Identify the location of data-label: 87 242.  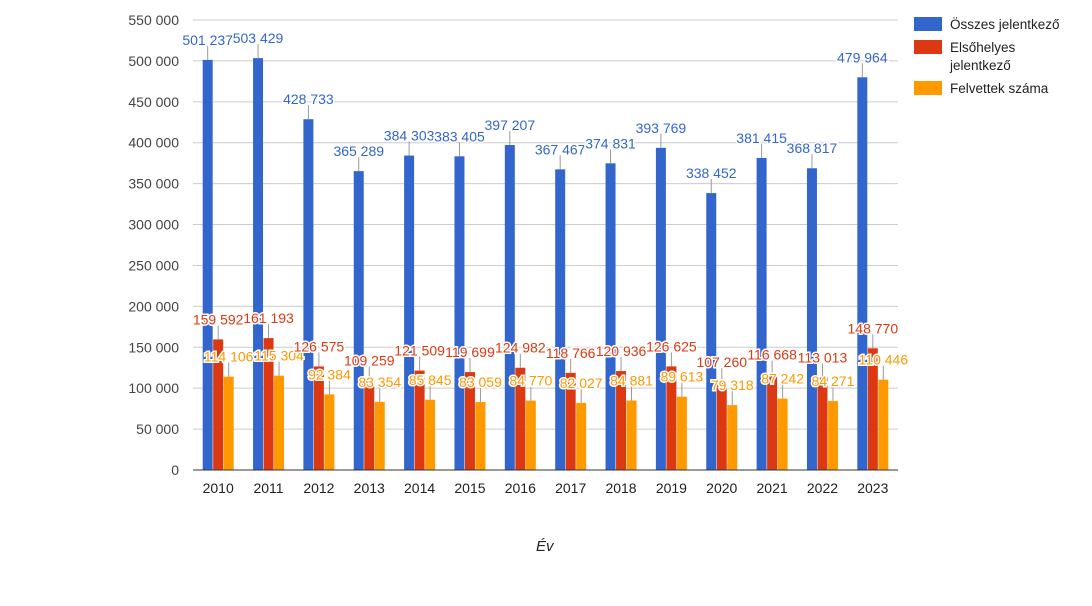
(782, 379).